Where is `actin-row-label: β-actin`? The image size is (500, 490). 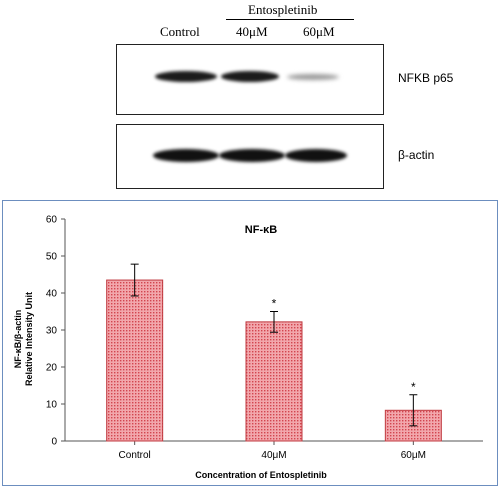 actin-row-label: β-actin is located at coordinates (416, 155).